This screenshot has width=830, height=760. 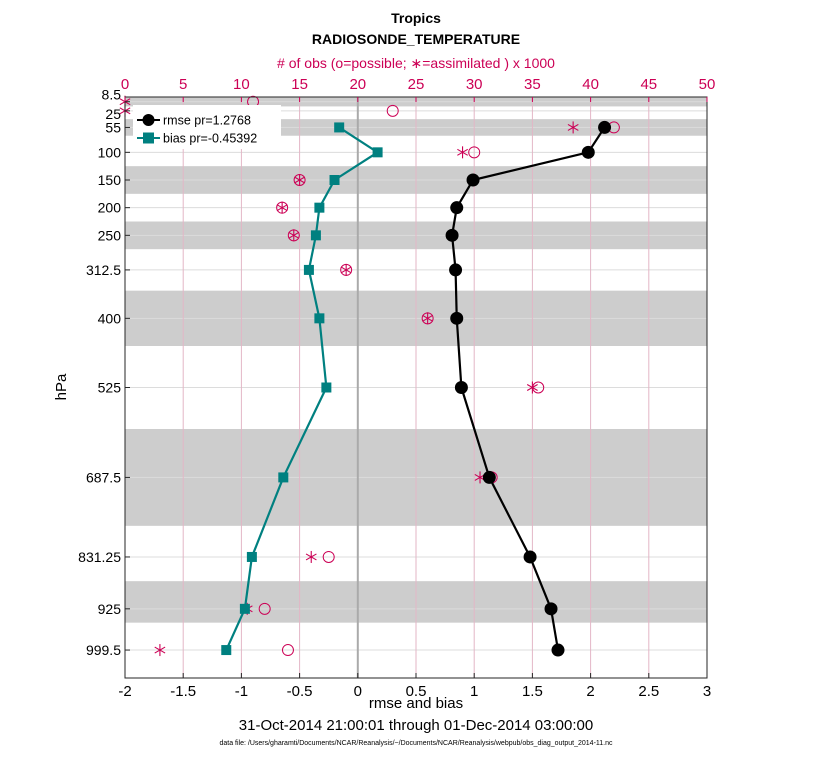 What do you see at coordinates (590, 691) in the screenshot?
I see `x-tick-label-8: 2` at bounding box center [590, 691].